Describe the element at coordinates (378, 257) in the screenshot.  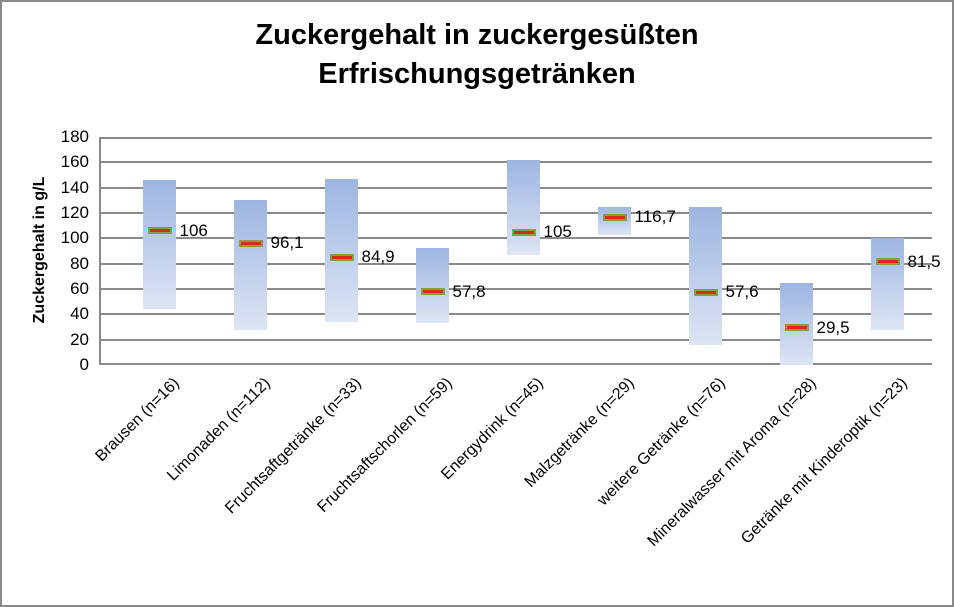
I see `value-label: 84,9` at that location.